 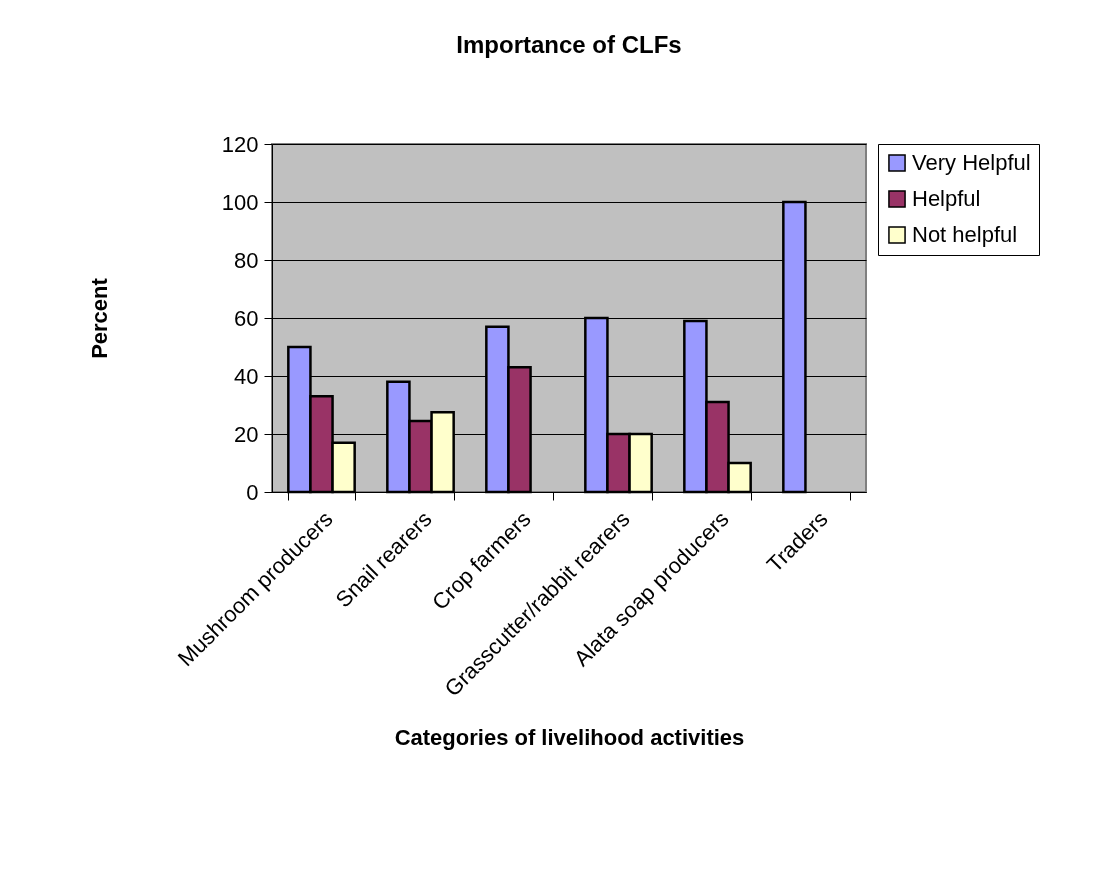 I want to click on x-axis-title: Categories of livelihood activities, so click(x=569, y=737).